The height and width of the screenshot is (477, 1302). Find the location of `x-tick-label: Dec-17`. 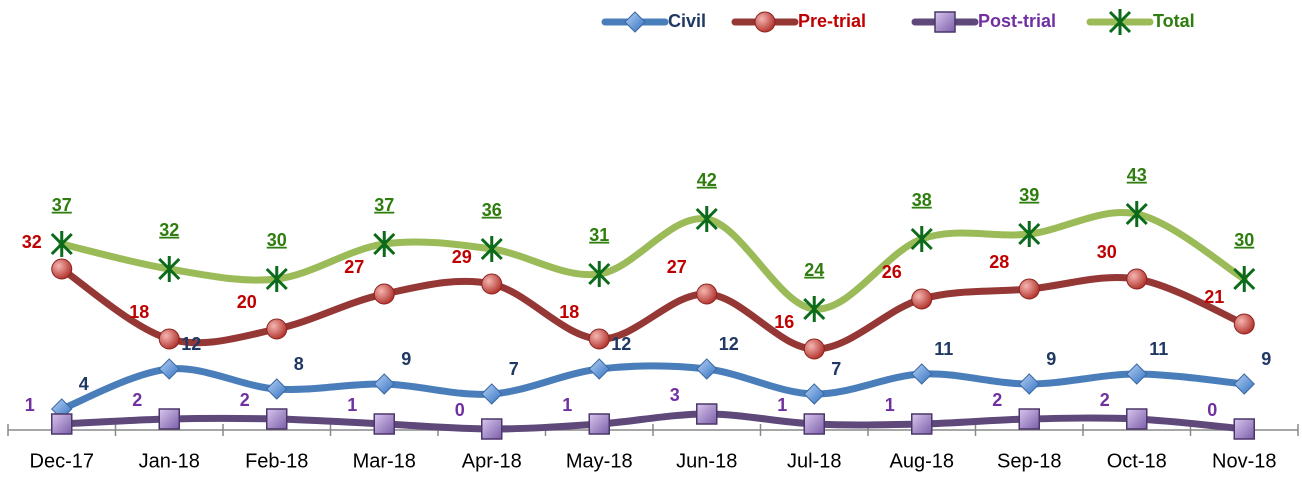

x-tick-label: Dec-17 is located at coordinates (62, 461).